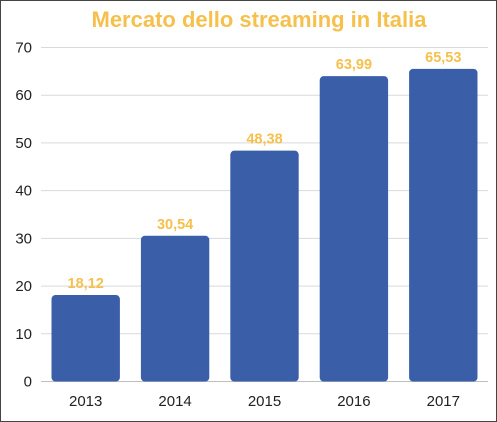  Describe the element at coordinates (23, 215) in the screenshot. I see `y-axis: 0 10 20 30 40 50 60 70` at that location.